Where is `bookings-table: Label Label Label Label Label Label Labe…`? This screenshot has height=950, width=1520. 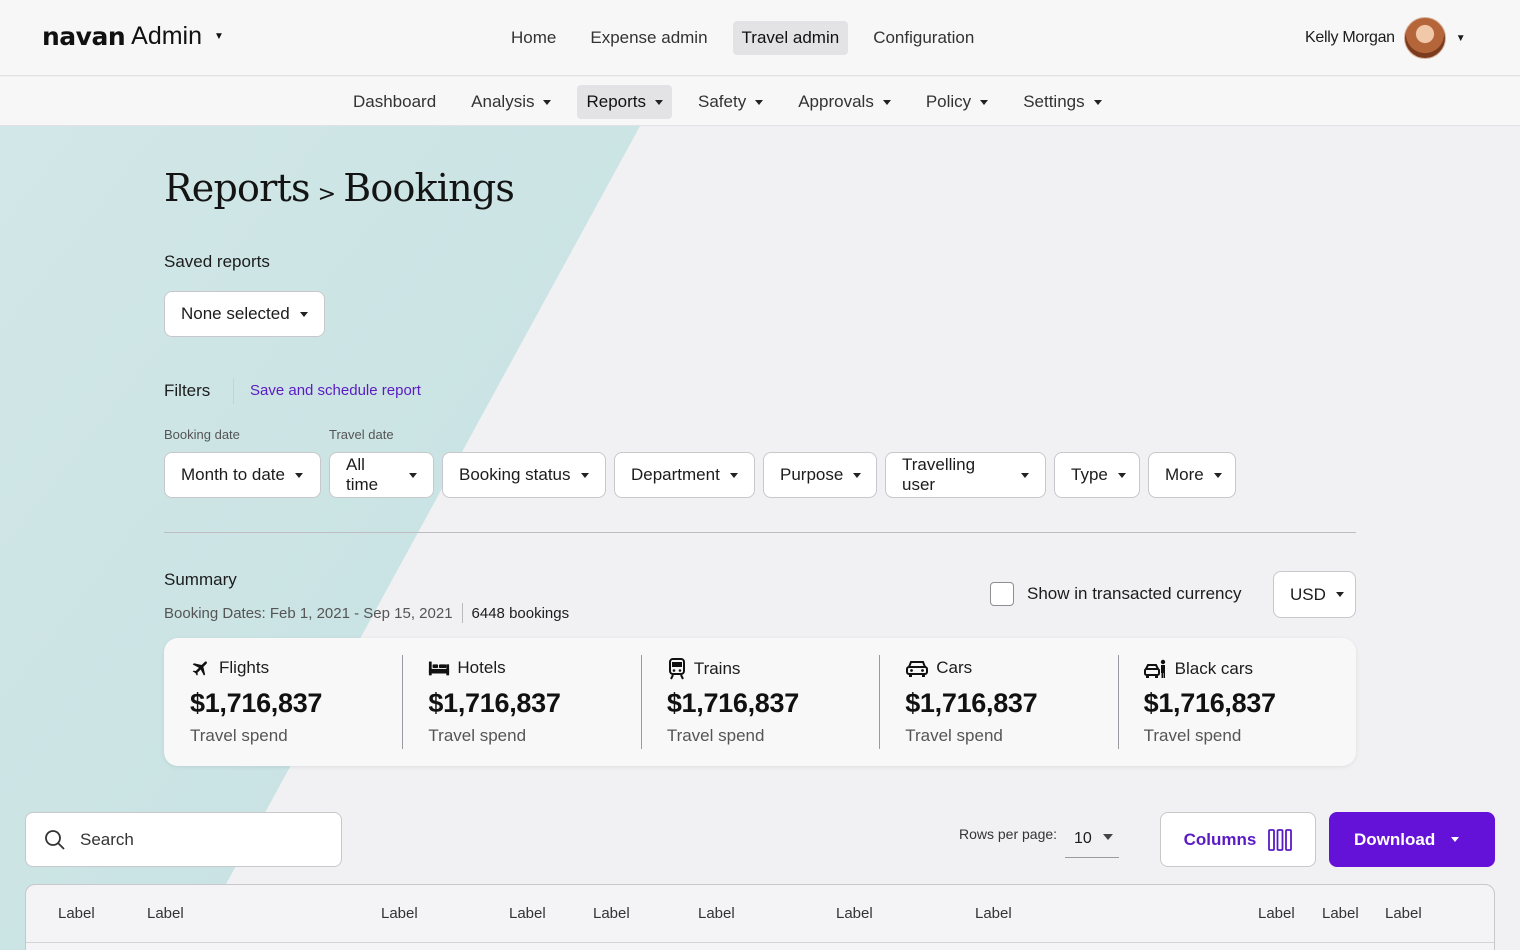
bookings-table: Label Label Label Label Label Label Labe… is located at coordinates (760, 917).